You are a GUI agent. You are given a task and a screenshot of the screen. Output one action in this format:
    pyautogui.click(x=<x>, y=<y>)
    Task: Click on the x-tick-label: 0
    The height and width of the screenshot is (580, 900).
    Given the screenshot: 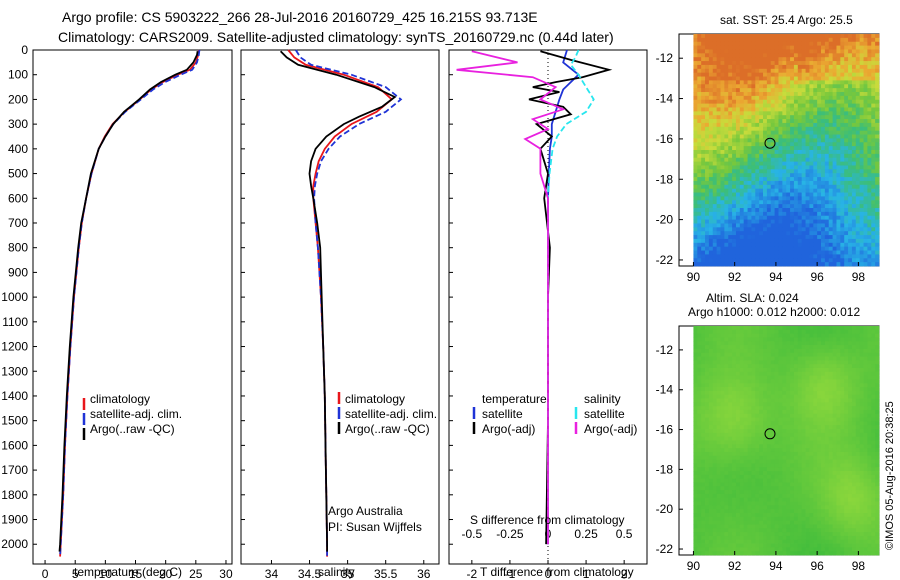 What is the action you would take?
    pyautogui.click(x=45, y=573)
    